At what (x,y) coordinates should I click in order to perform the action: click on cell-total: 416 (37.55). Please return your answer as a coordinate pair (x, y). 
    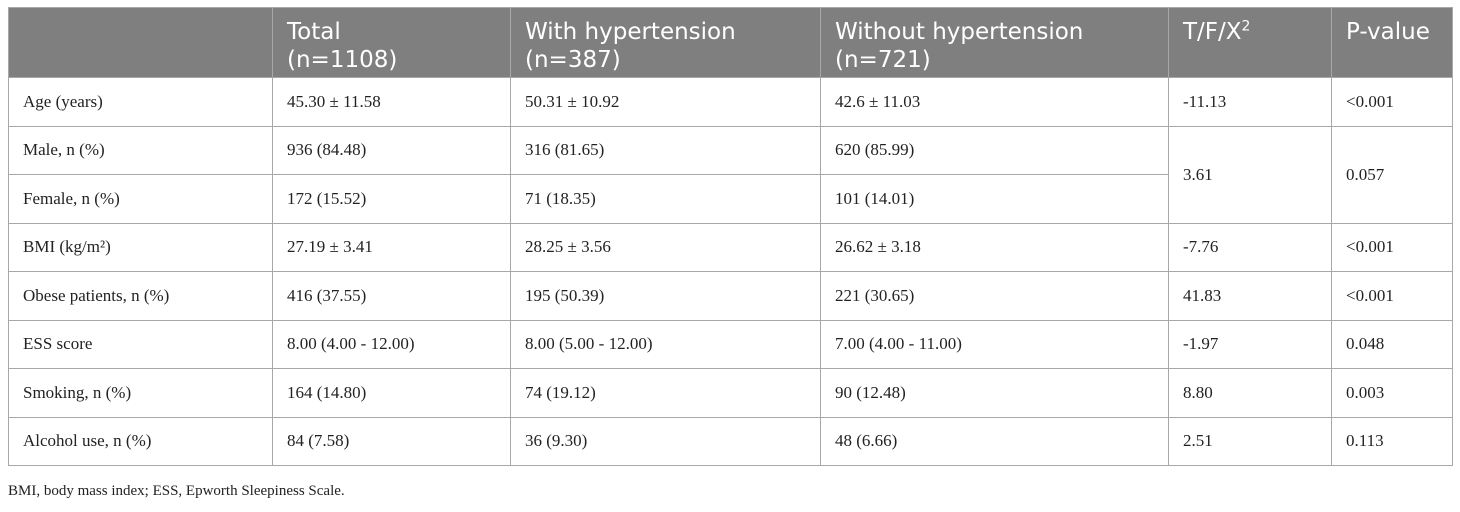
    Looking at the image, I should click on (392, 296).